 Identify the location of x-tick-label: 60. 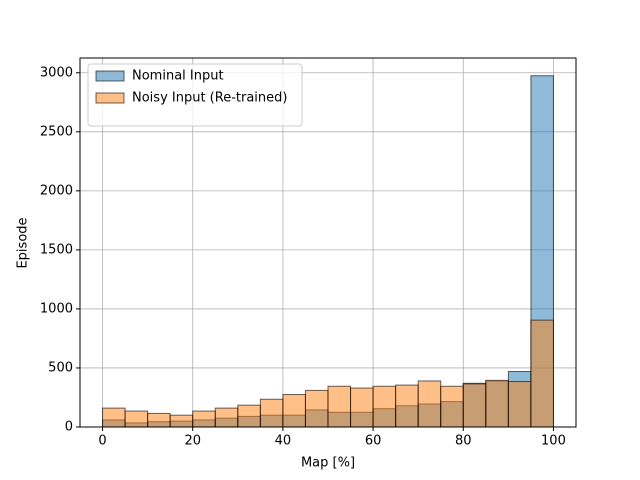
(373, 441).